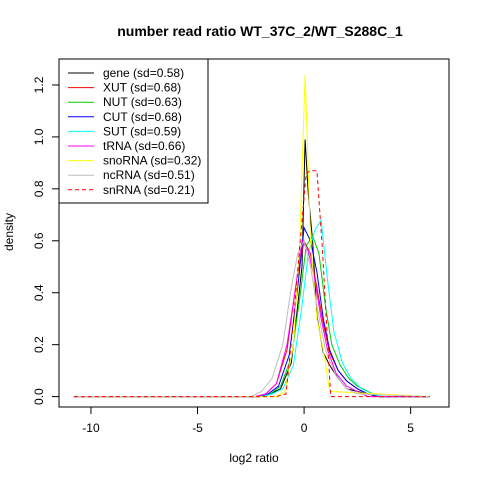 The height and width of the screenshot is (480, 480). Describe the element at coordinates (149, 175) in the screenshot. I see `legend-label: ncRNA (sd=0.51)` at that location.